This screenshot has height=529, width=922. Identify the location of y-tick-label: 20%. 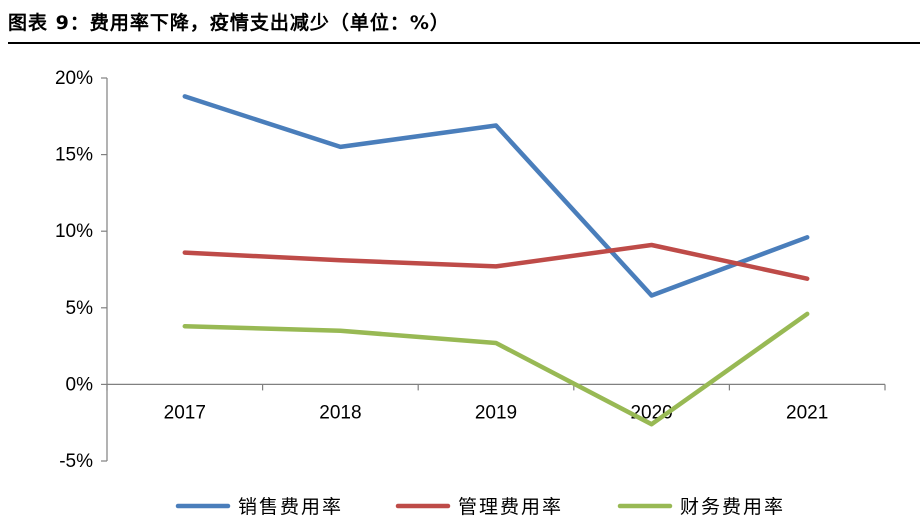
(74, 78).